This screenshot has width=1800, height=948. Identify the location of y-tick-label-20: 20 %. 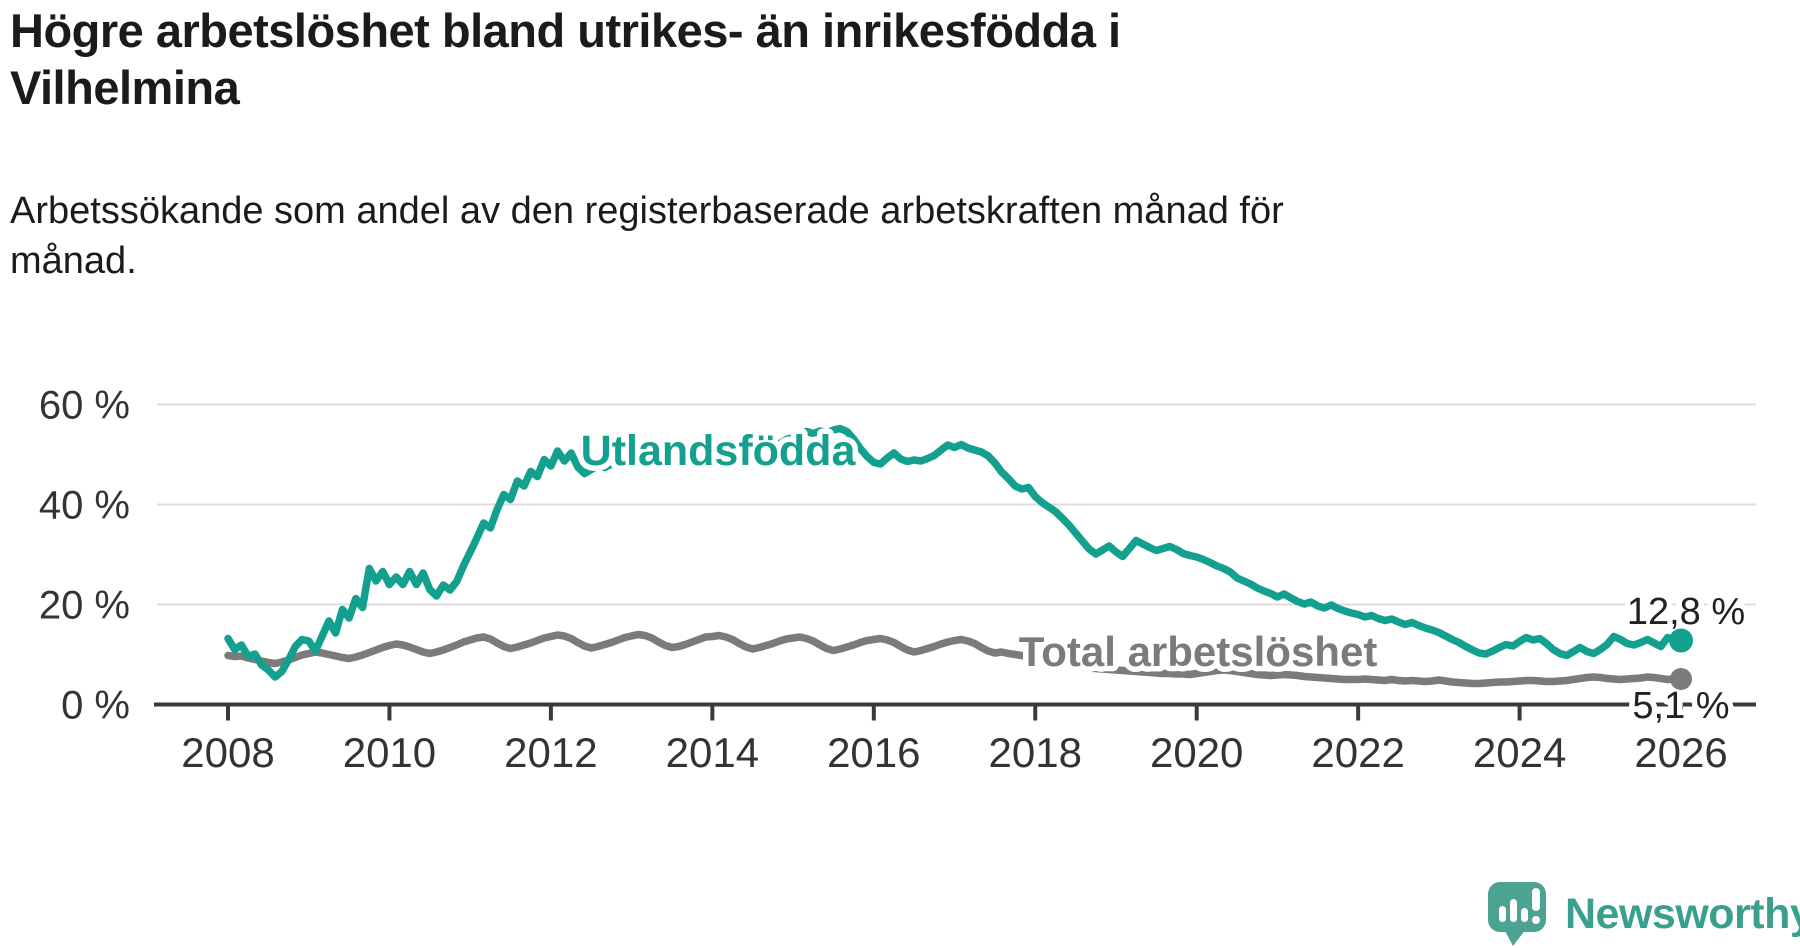
(84, 606).